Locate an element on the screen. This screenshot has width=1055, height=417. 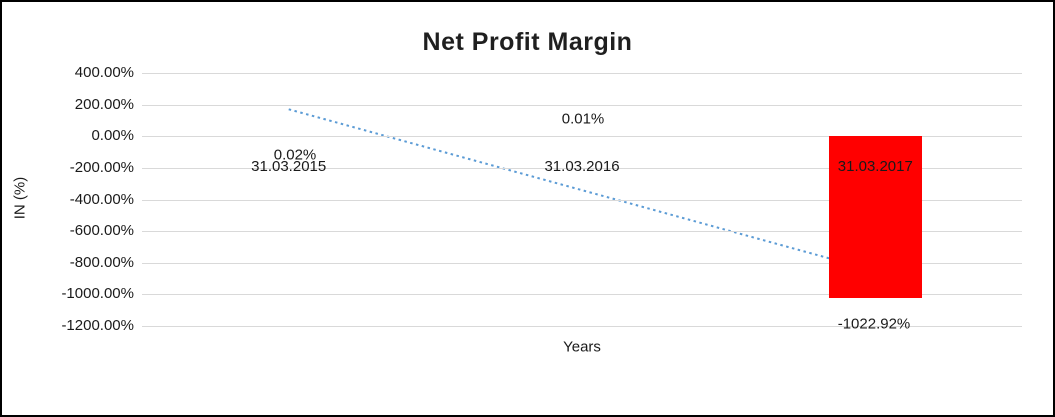
y-axis-tick-label: -400.00% is located at coordinates (101, 199).